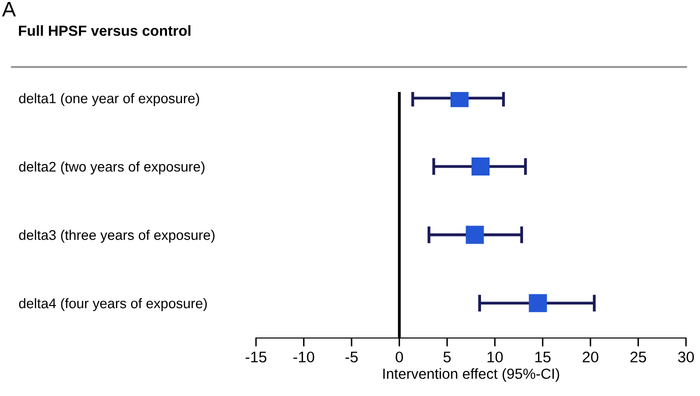 The height and width of the screenshot is (396, 700). Describe the element at coordinates (9, 9) in the screenshot. I see `text: A` at that location.